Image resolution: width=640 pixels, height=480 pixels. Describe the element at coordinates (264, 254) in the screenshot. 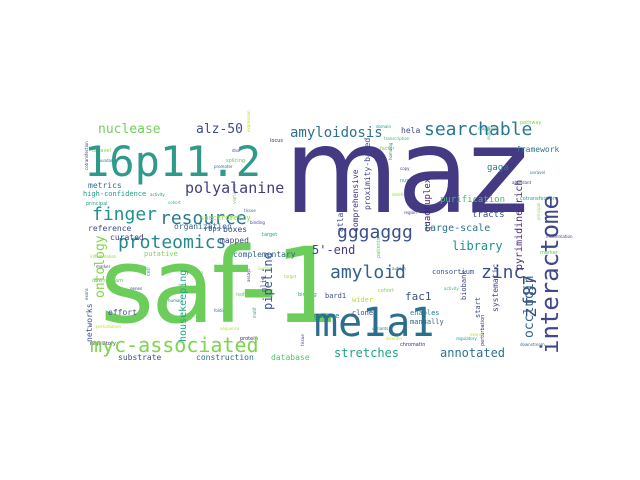

I see `word-complementary: complementary` at that location.